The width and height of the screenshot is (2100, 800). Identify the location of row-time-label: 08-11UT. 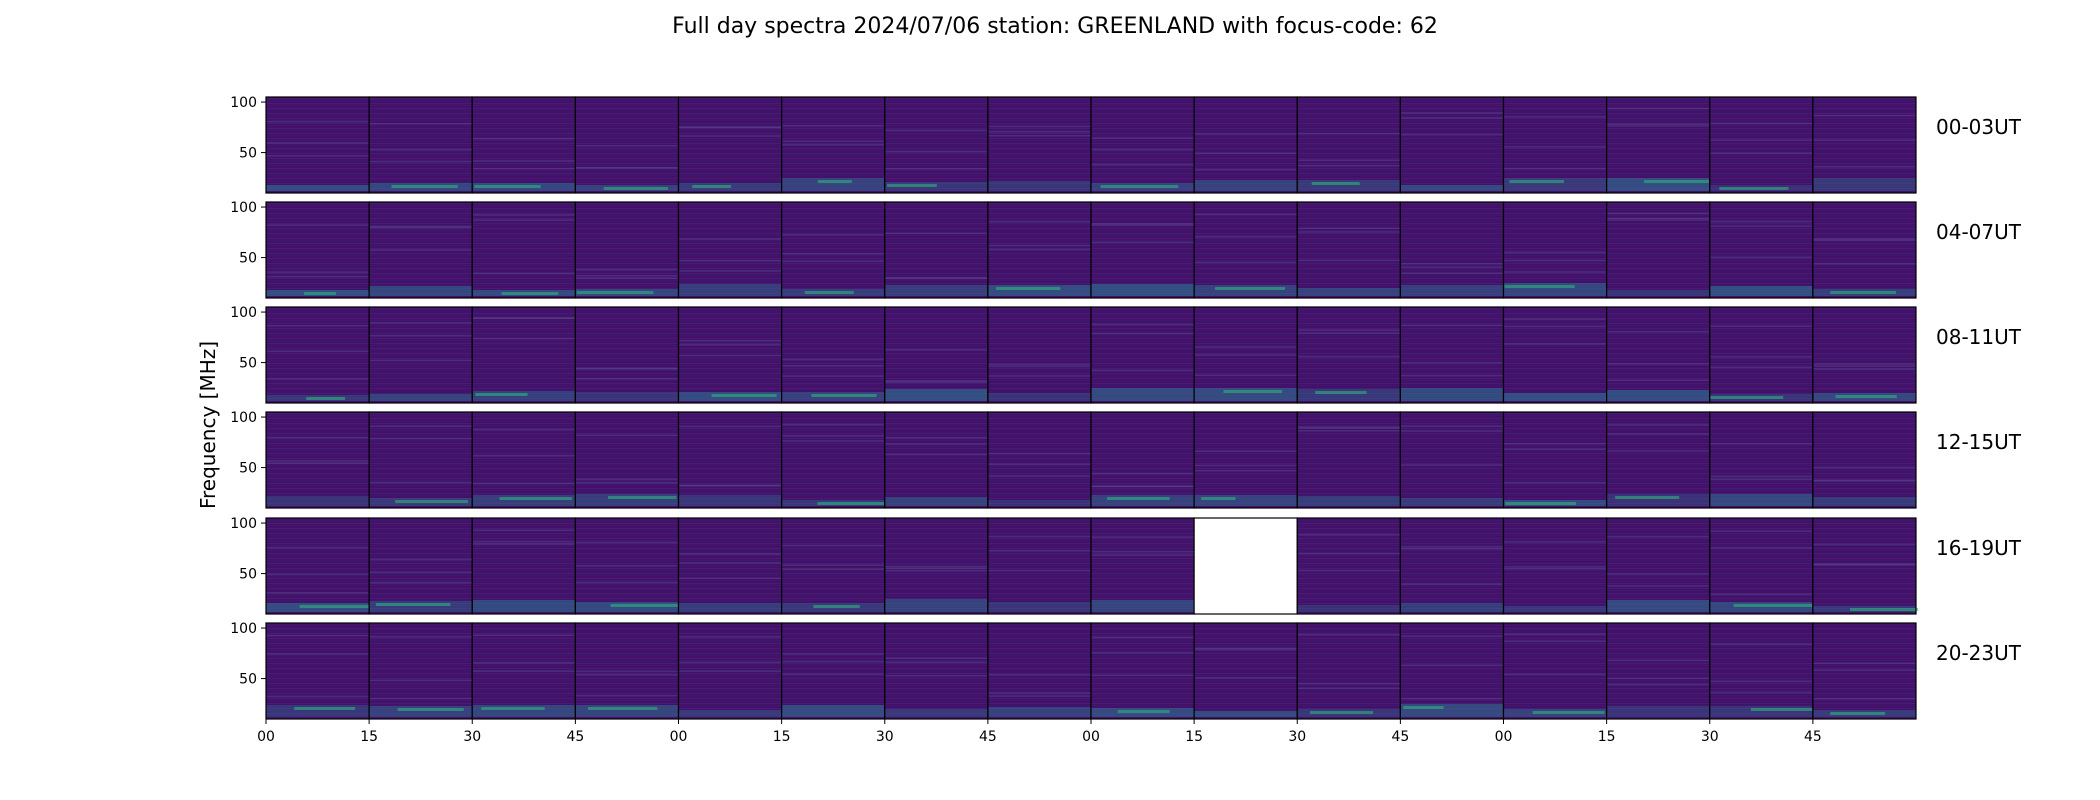
(1979, 337).